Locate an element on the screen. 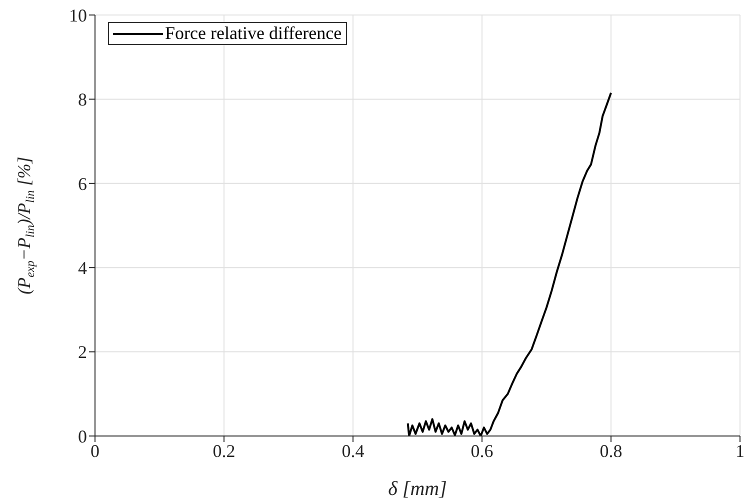  legend-label: Force relative difference is located at coordinates (253, 33).